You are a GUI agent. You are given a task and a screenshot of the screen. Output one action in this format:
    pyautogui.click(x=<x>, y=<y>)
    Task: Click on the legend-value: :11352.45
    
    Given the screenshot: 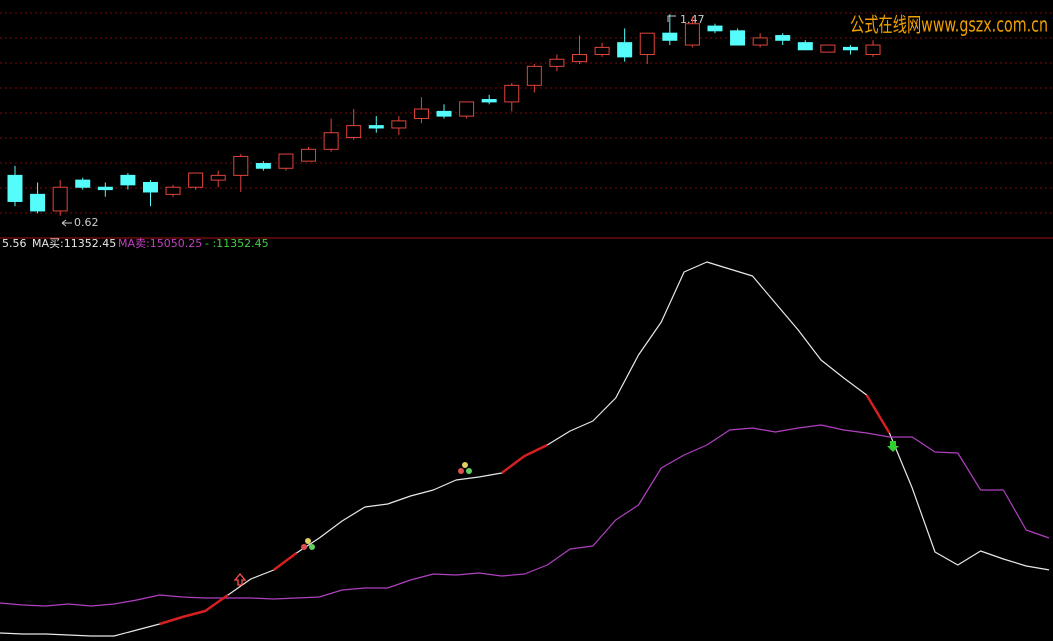 What is the action you would take?
    pyautogui.click(x=88, y=243)
    